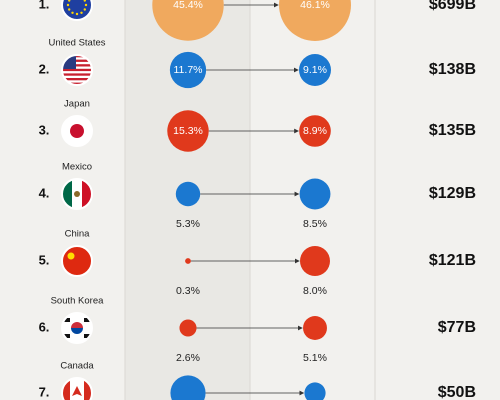 Image resolution: width=500 pixels, height=400 pixels. I want to click on share-label: 8.5%, so click(315, 224).